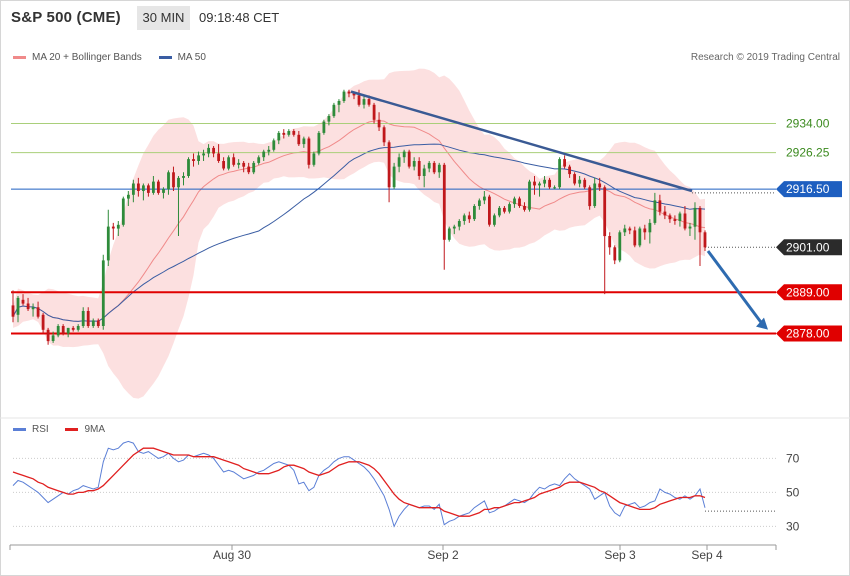  What do you see at coordinates (95, 429) in the screenshot?
I see `legend-9ma-label: 9MA` at bounding box center [95, 429].